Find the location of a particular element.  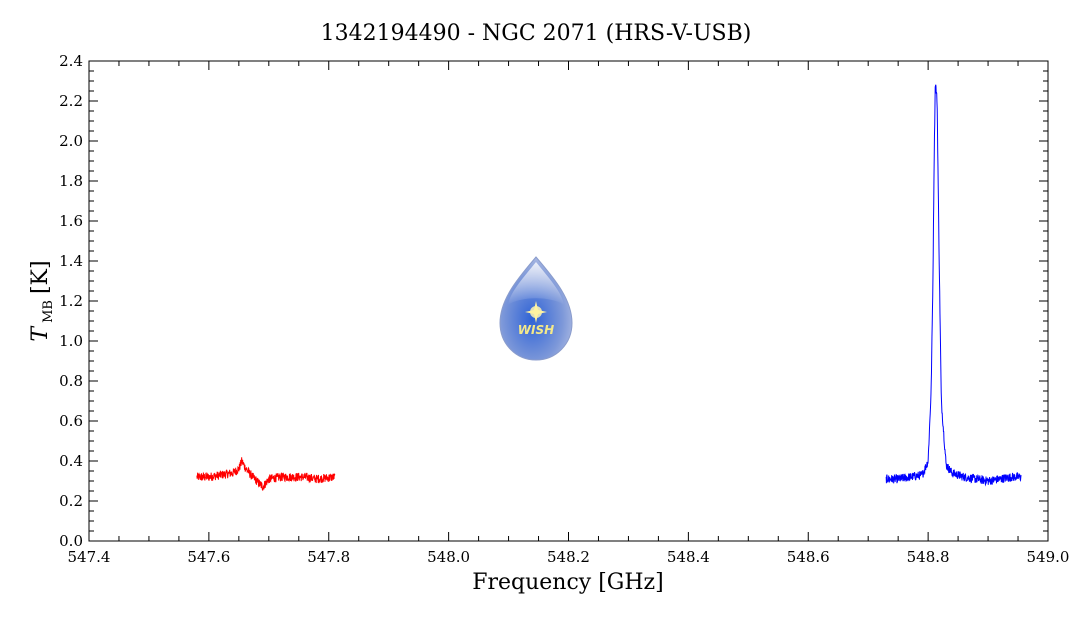

x-tick-label: 547.8 is located at coordinates (328, 557).